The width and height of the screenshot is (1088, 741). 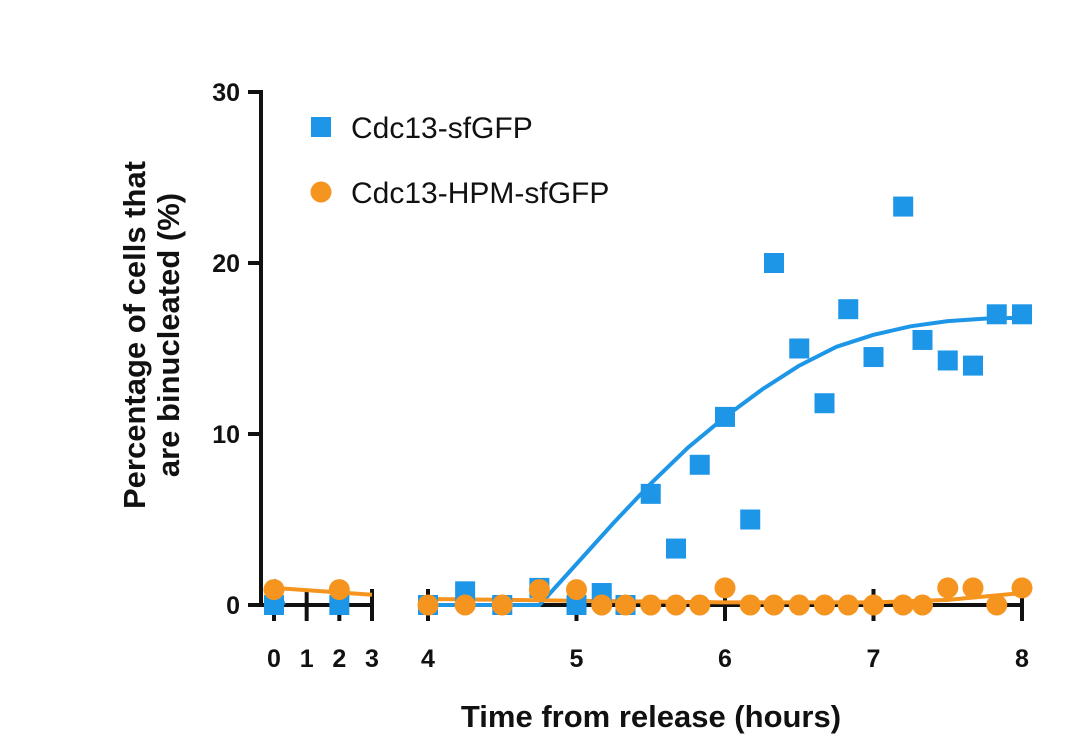 I want to click on x-tick-label: 8, so click(x=1022, y=659).